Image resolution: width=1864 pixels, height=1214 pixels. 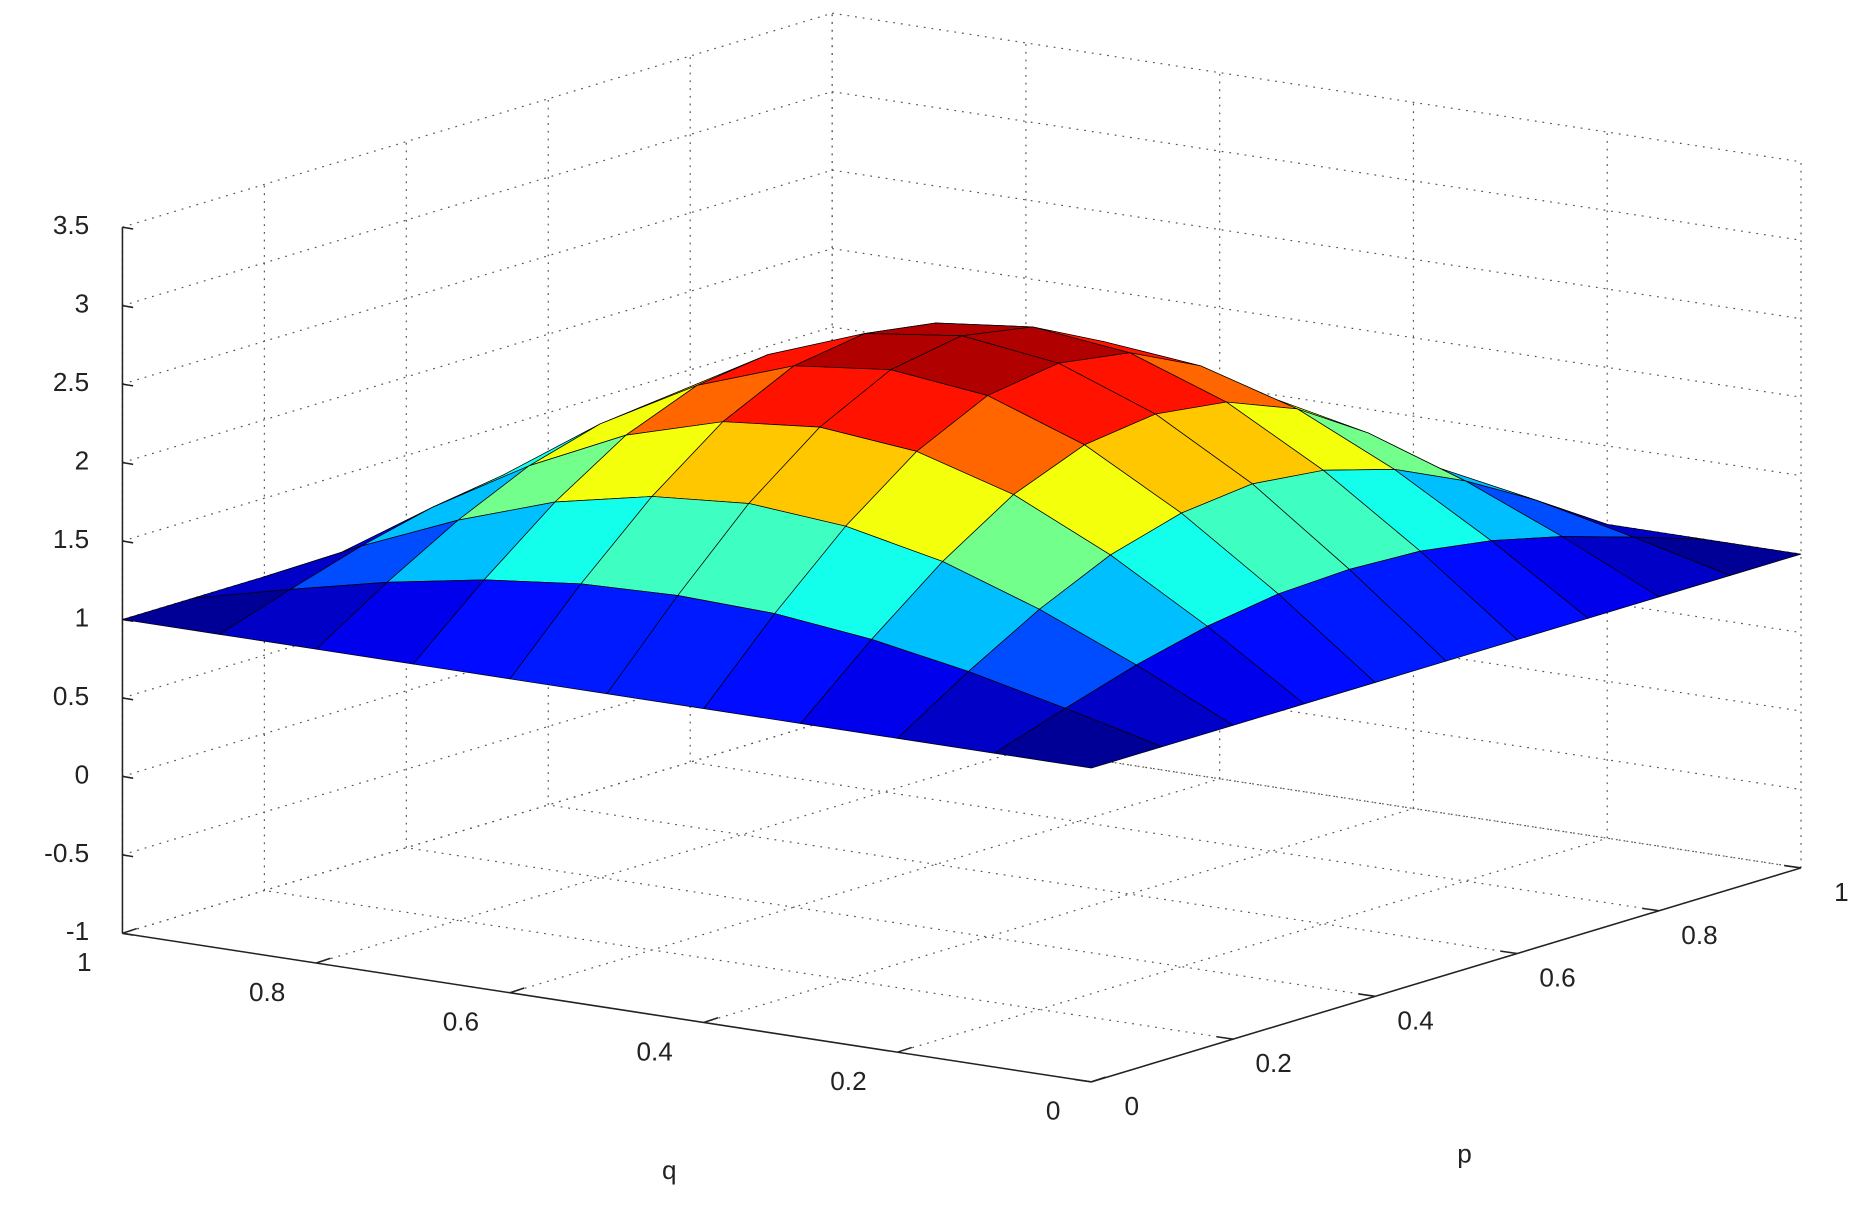 I want to click on z-tick-label: 2, so click(x=82, y=460).